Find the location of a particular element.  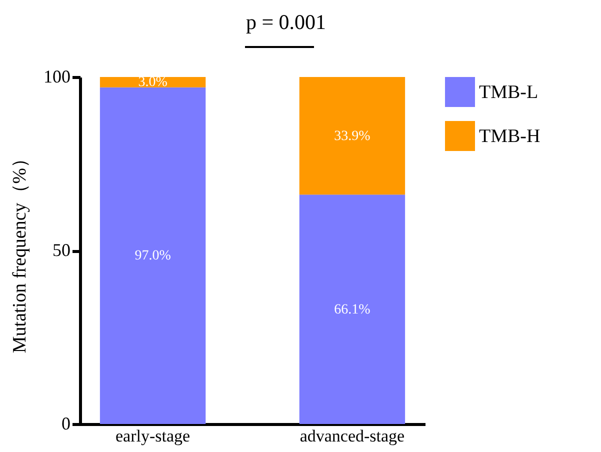

x-tick-label: early-stage is located at coordinates (153, 436).